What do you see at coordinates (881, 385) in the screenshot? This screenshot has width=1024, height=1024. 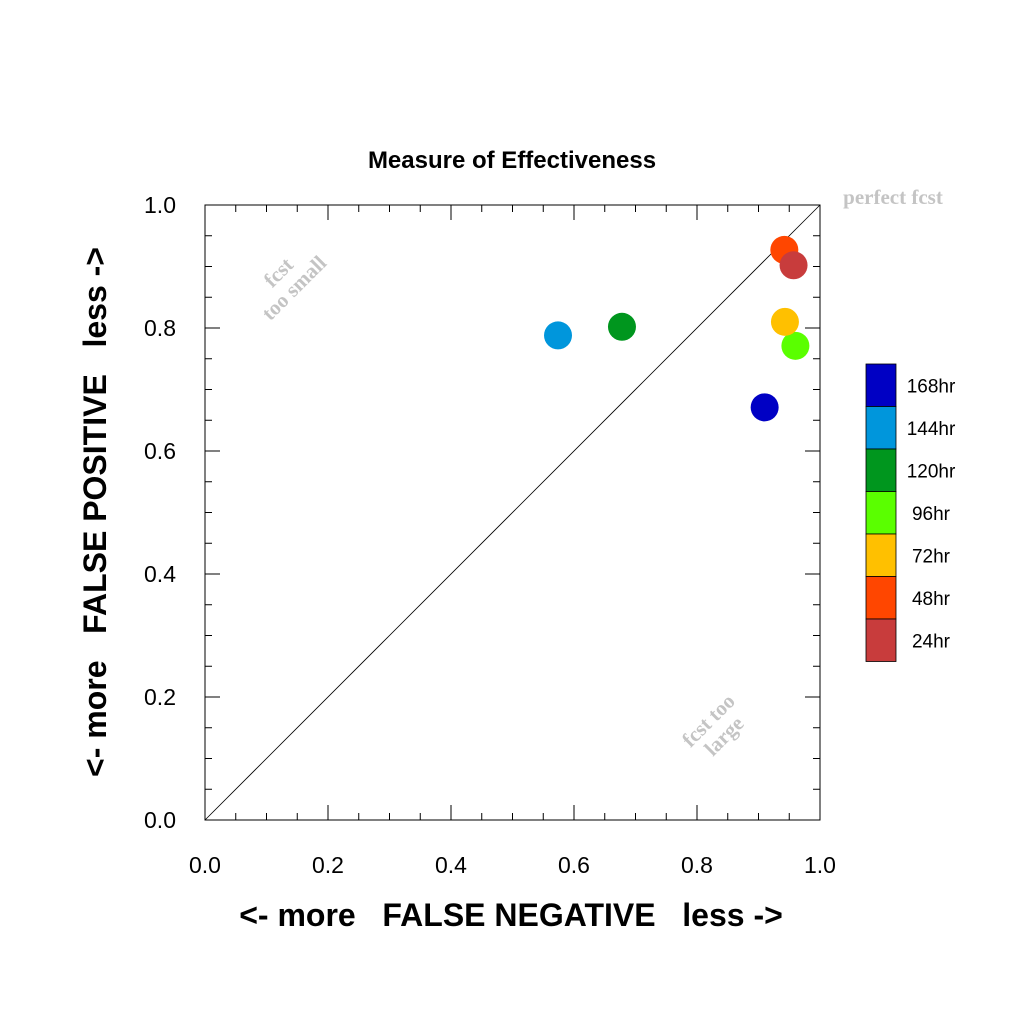 I see `legend-swatch-168hr` at bounding box center [881, 385].